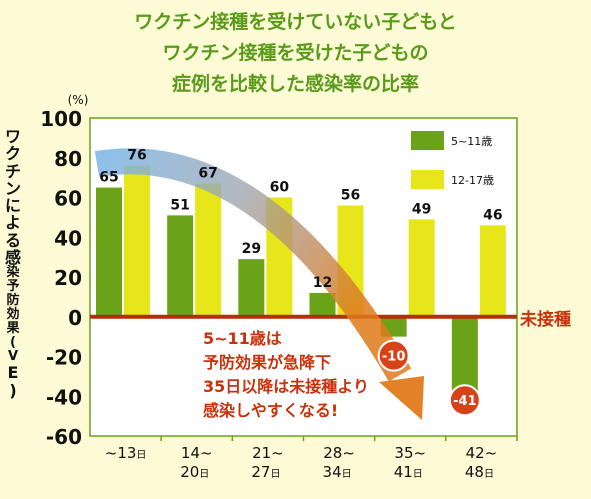 Image resolution: width=591 pixels, height=499 pixels. I want to click on value-label: 67, so click(207, 174).